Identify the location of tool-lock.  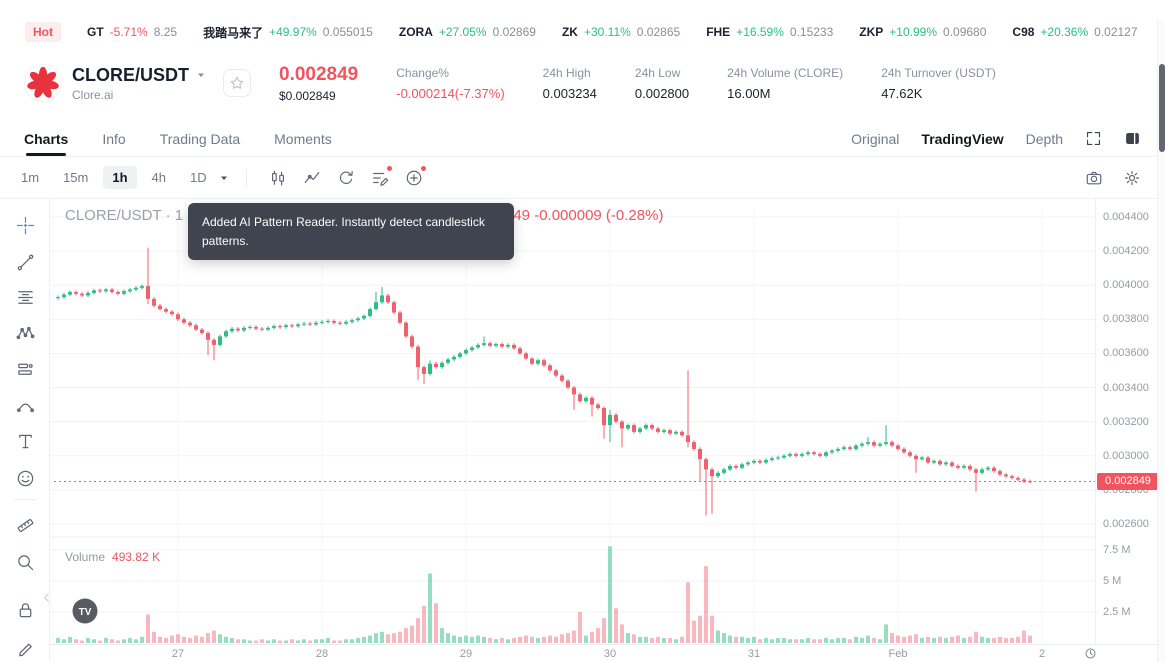
(25, 610).